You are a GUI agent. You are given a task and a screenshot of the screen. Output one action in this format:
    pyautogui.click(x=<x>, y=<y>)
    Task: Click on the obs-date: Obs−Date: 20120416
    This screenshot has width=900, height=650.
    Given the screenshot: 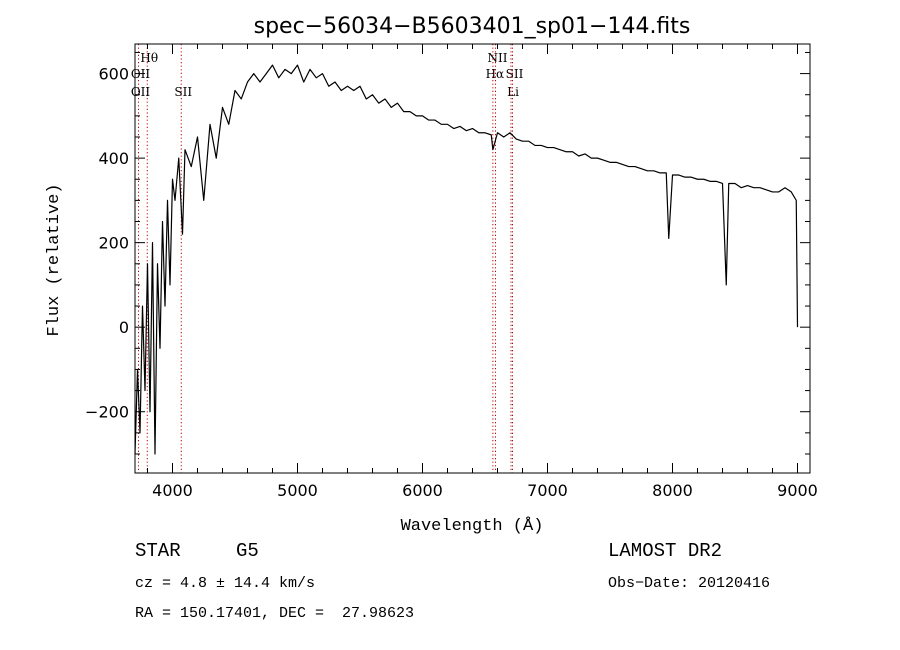 What is the action you would take?
    pyautogui.click(x=689, y=583)
    